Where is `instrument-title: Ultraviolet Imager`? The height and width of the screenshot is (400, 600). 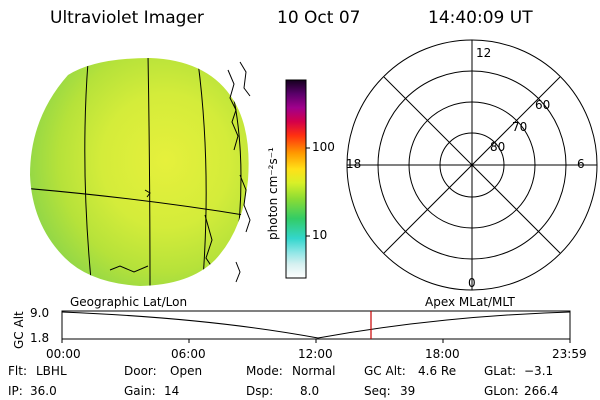
instrument-title: Ultraviolet Imager is located at coordinates (127, 18).